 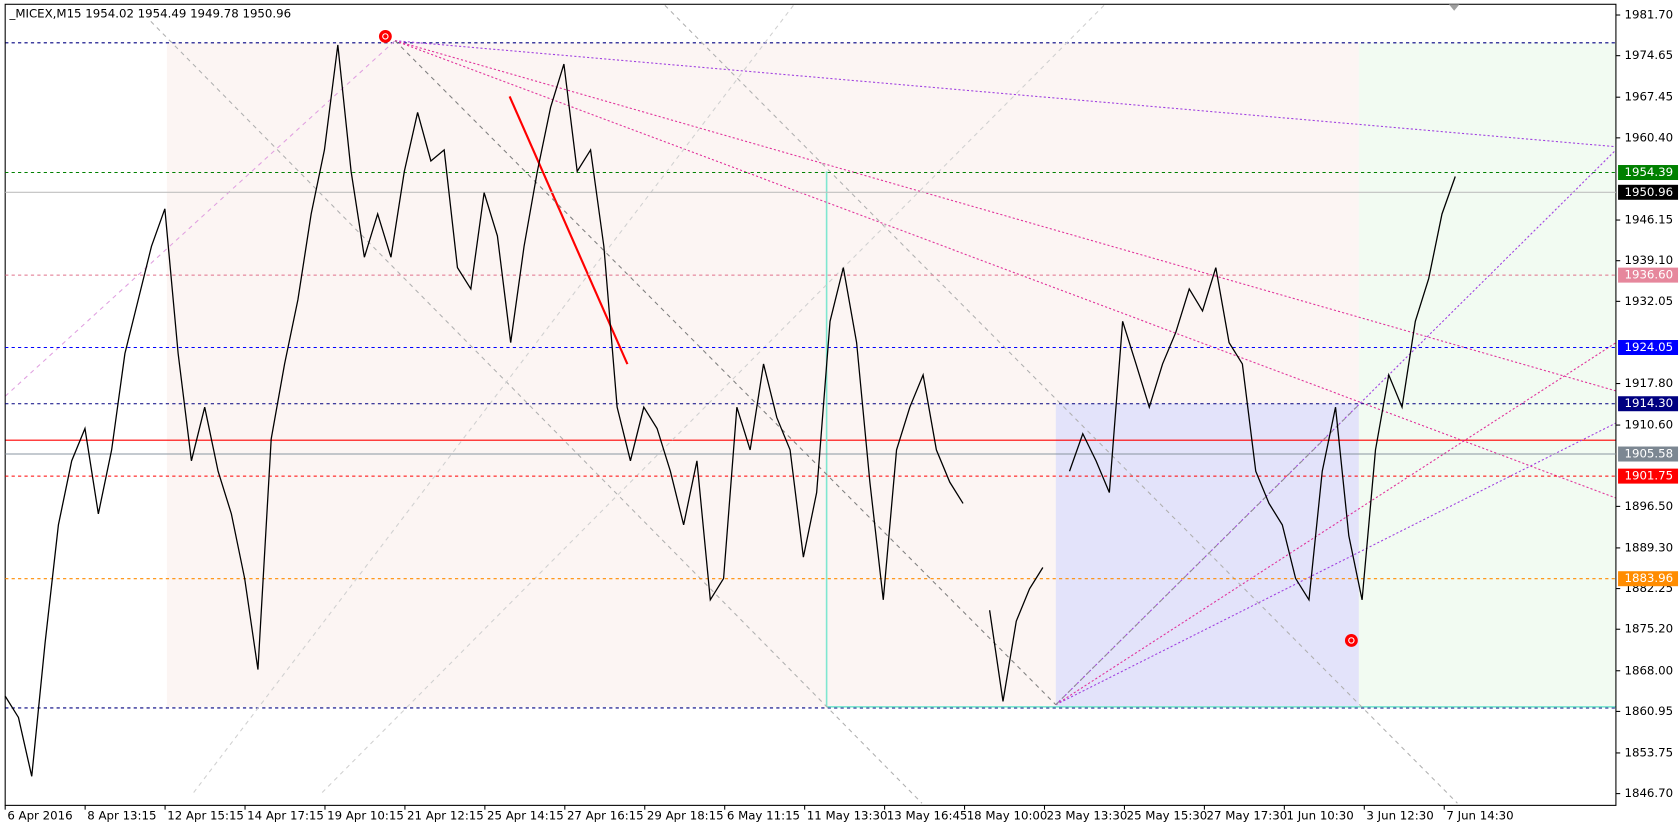 I want to click on level-label: 1883.96, so click(x=1648, y=578).